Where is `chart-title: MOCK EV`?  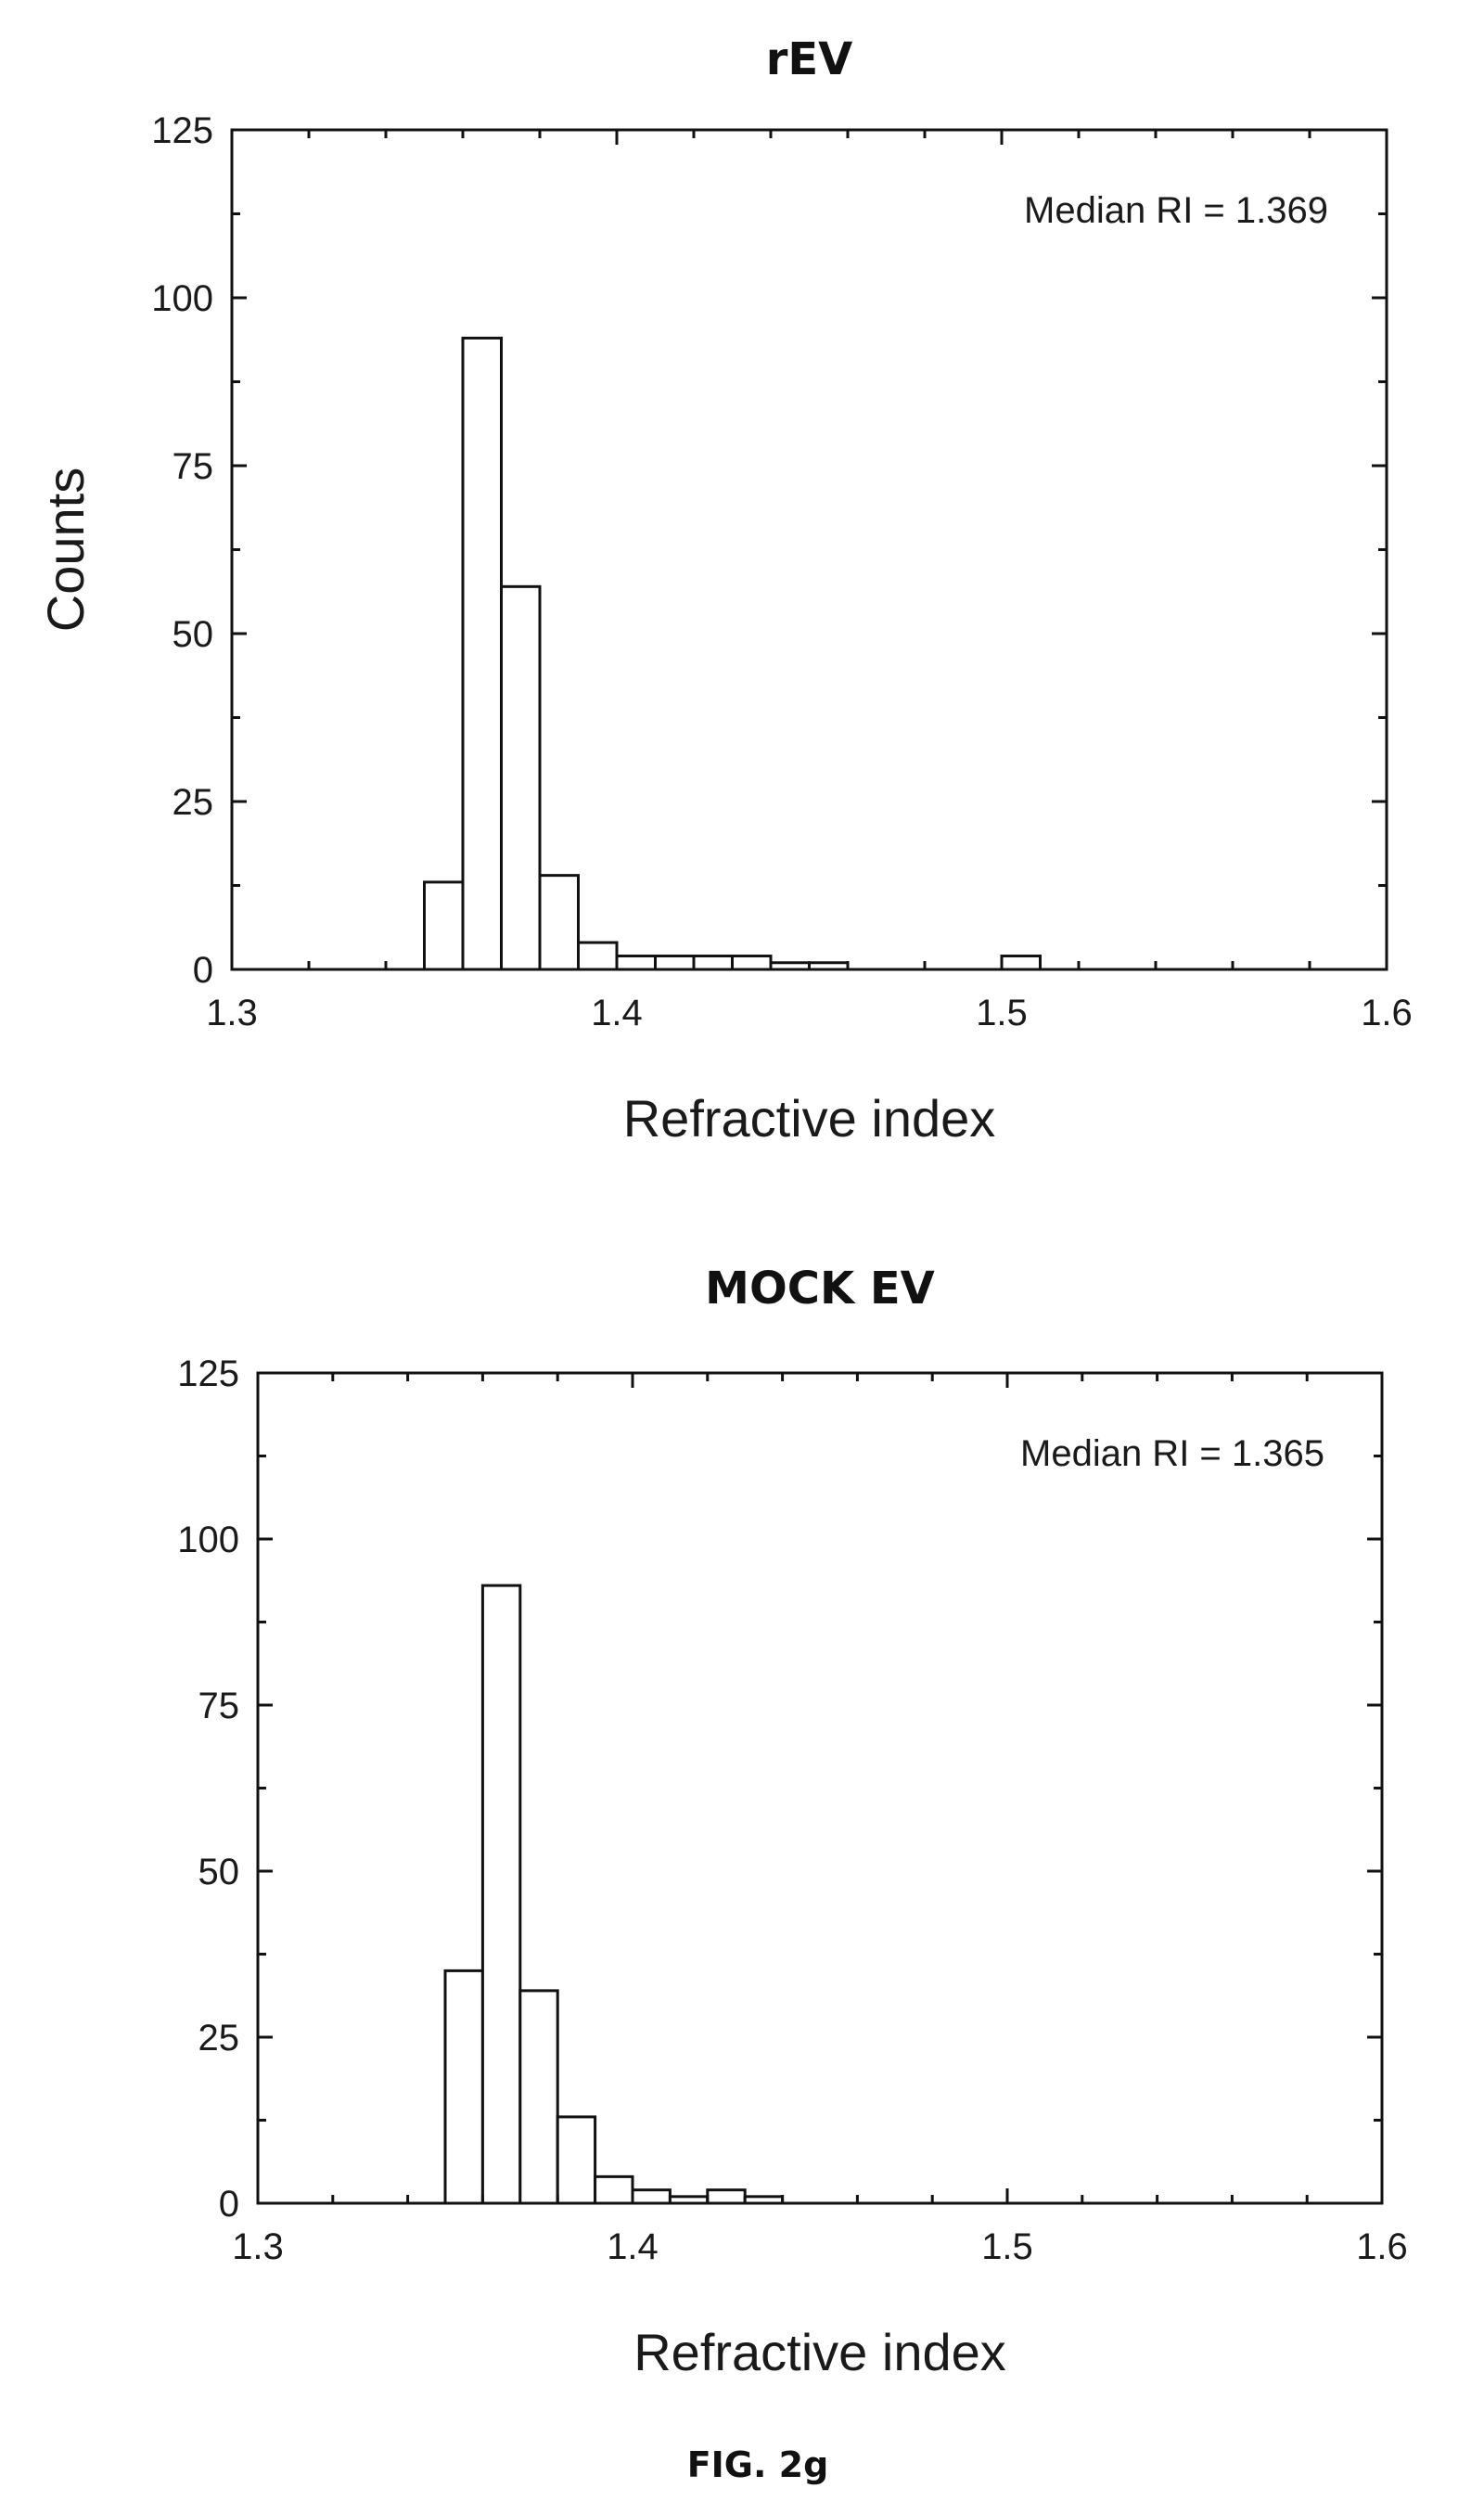
chart-title: MOCK EV is located at coordinates (820, 1289).